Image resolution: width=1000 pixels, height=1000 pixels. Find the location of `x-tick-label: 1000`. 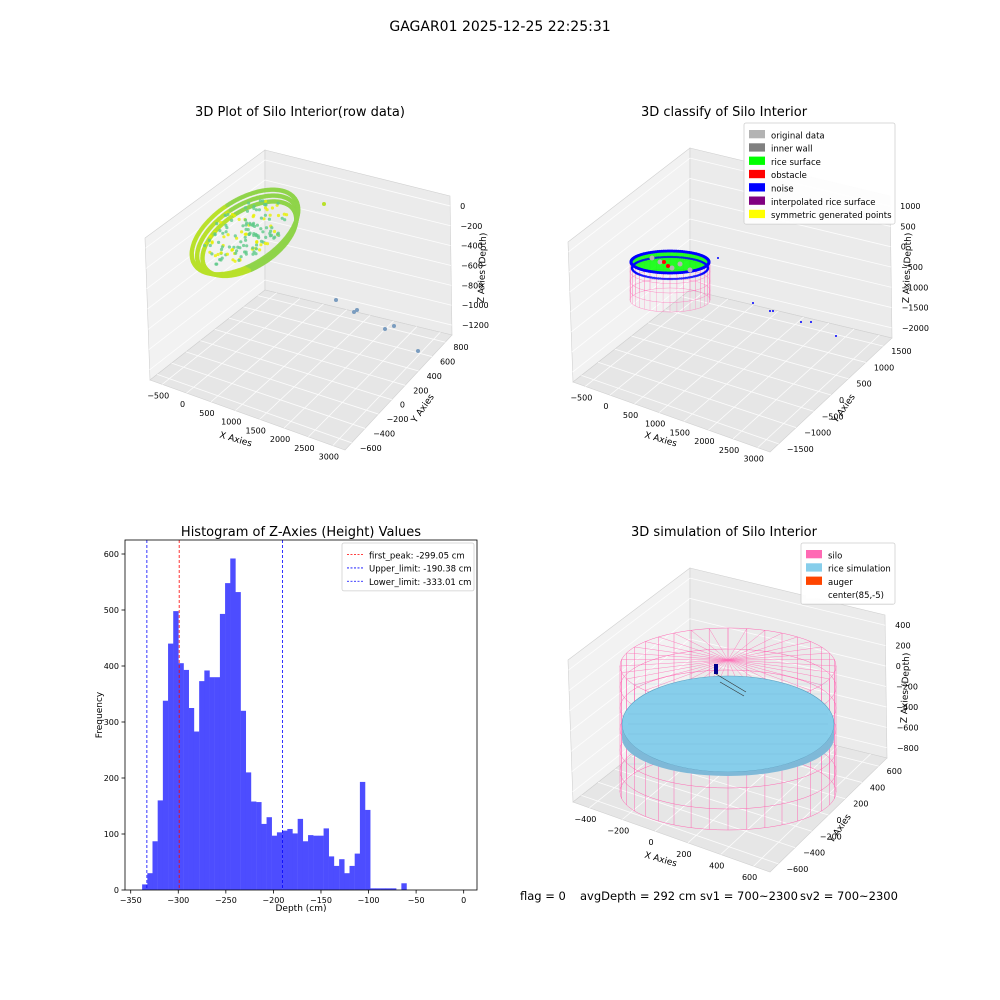

x-tick-label: 1000 is located at coordinates (655, 424).